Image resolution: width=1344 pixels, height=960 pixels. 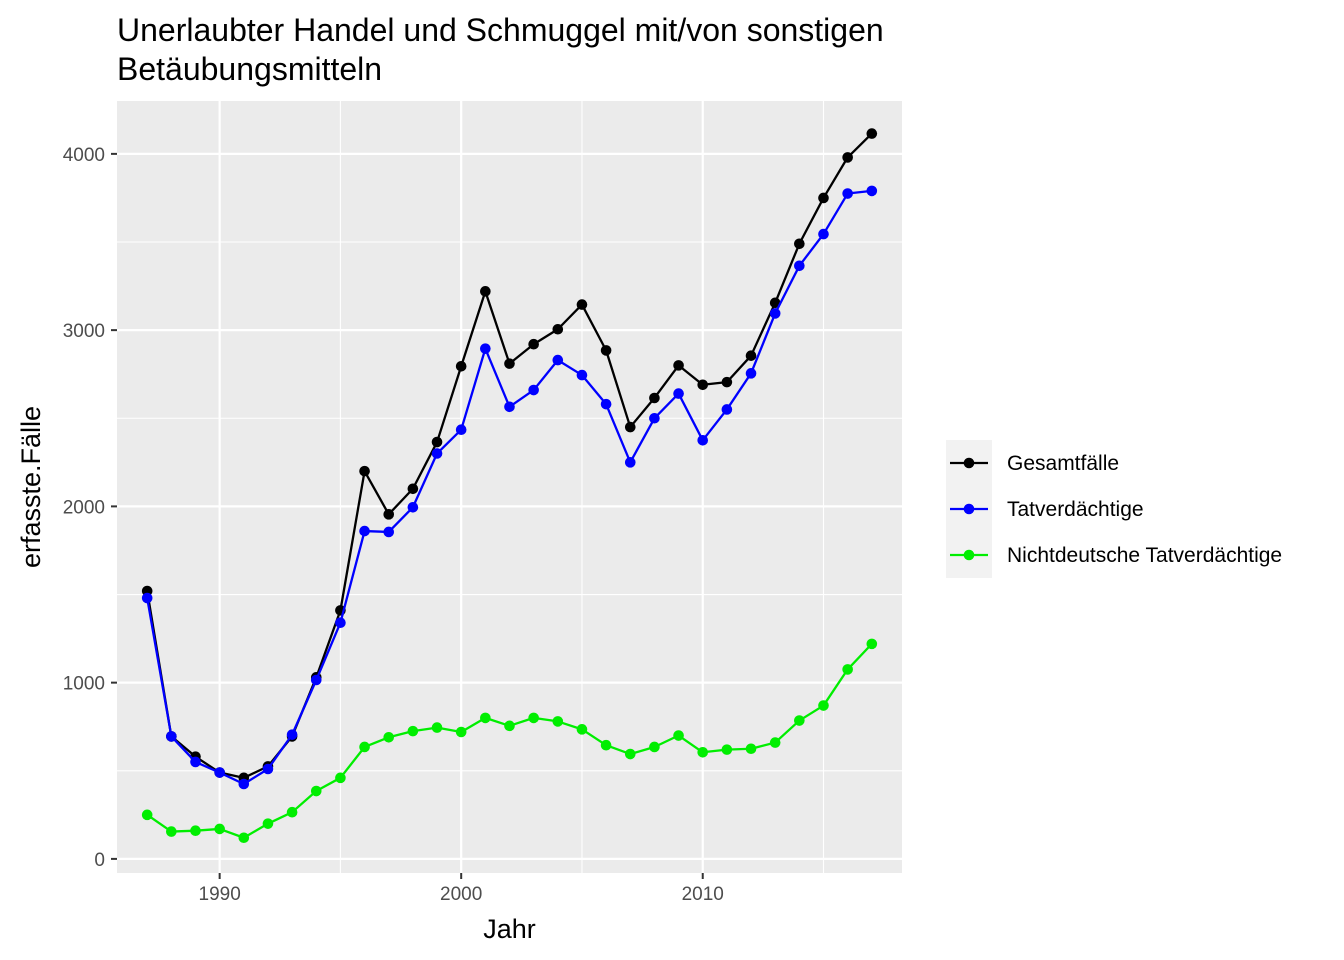 I want to click on x-tick-label: 1990, so click(x=220, y=894).